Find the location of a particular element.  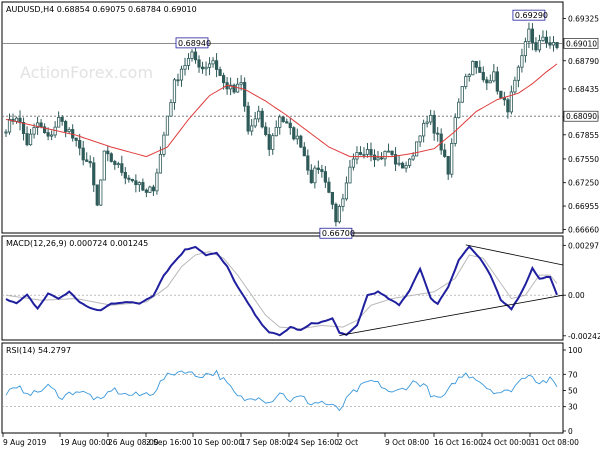

rsi-axis-tick-label: 0 is located at coordinates (570, 431).